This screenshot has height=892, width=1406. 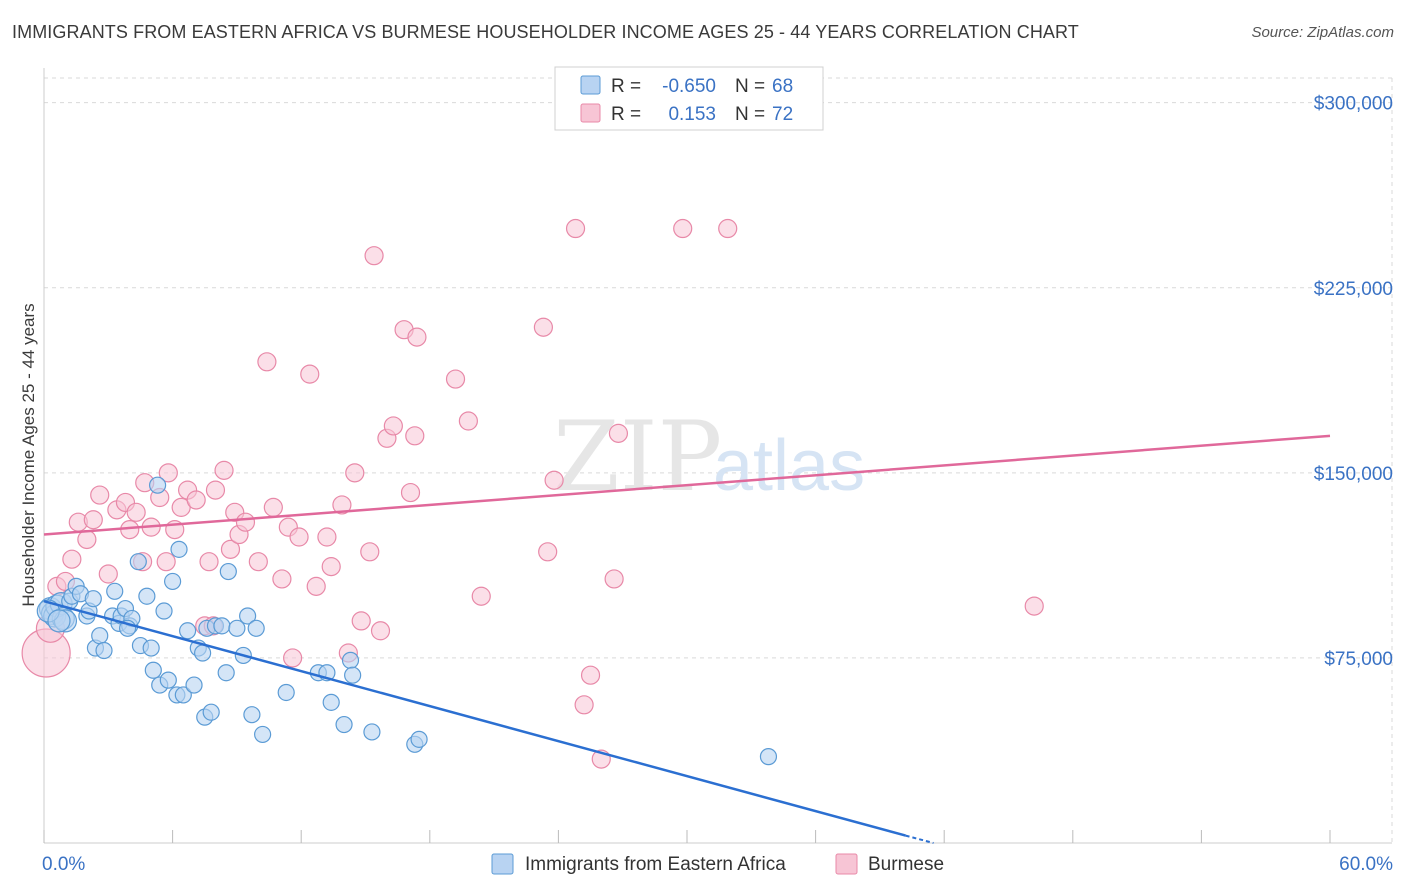 I want to click on legend-swatch-pink, so click(x=590, y=113).